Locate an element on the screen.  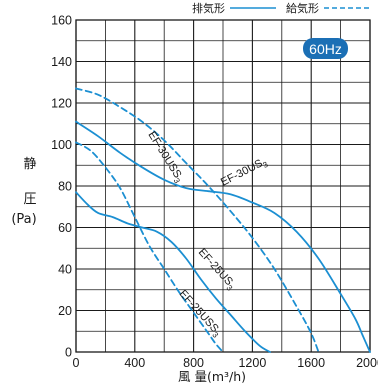
legend: 排気形 給気形 is located at coordinates (281, 8).